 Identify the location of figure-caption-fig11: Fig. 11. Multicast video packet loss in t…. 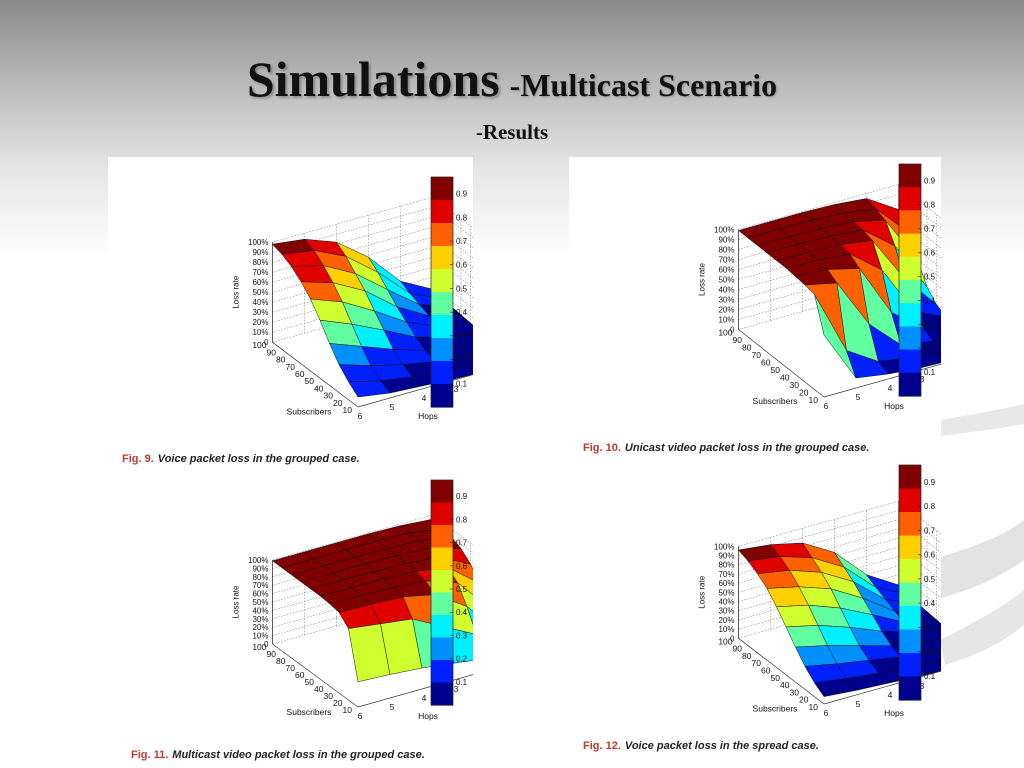
(278, 755).